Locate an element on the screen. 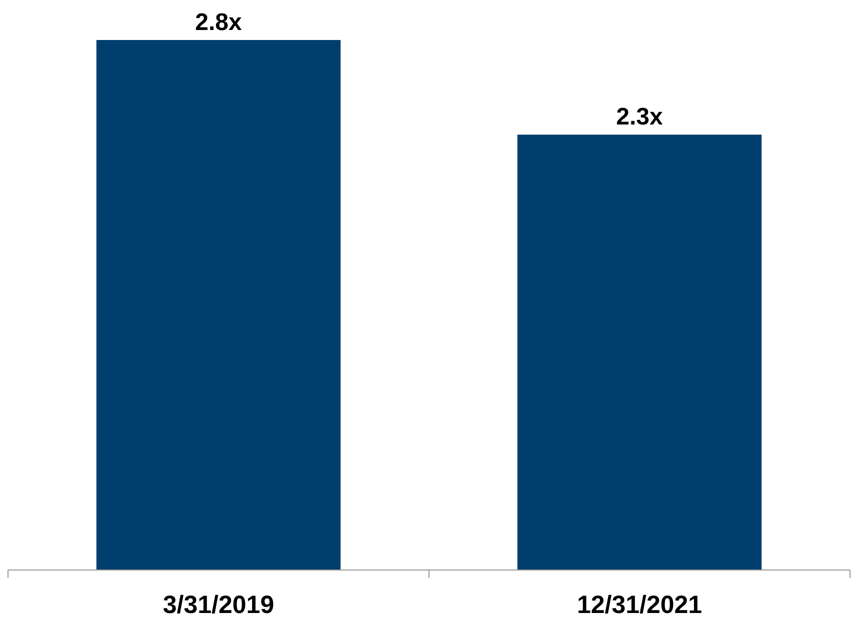 Image resolution: width=851 pixels, height=630 pixels. data-label: 2.3x is located at coordinates (640, 117).